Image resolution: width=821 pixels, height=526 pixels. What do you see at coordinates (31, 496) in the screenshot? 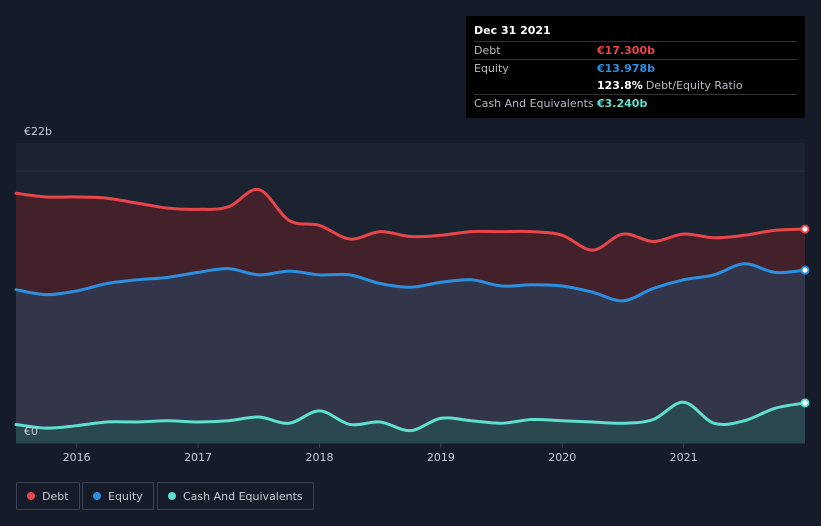
I see `legend-debt-dot-icon` at bounding box center [31, 496].